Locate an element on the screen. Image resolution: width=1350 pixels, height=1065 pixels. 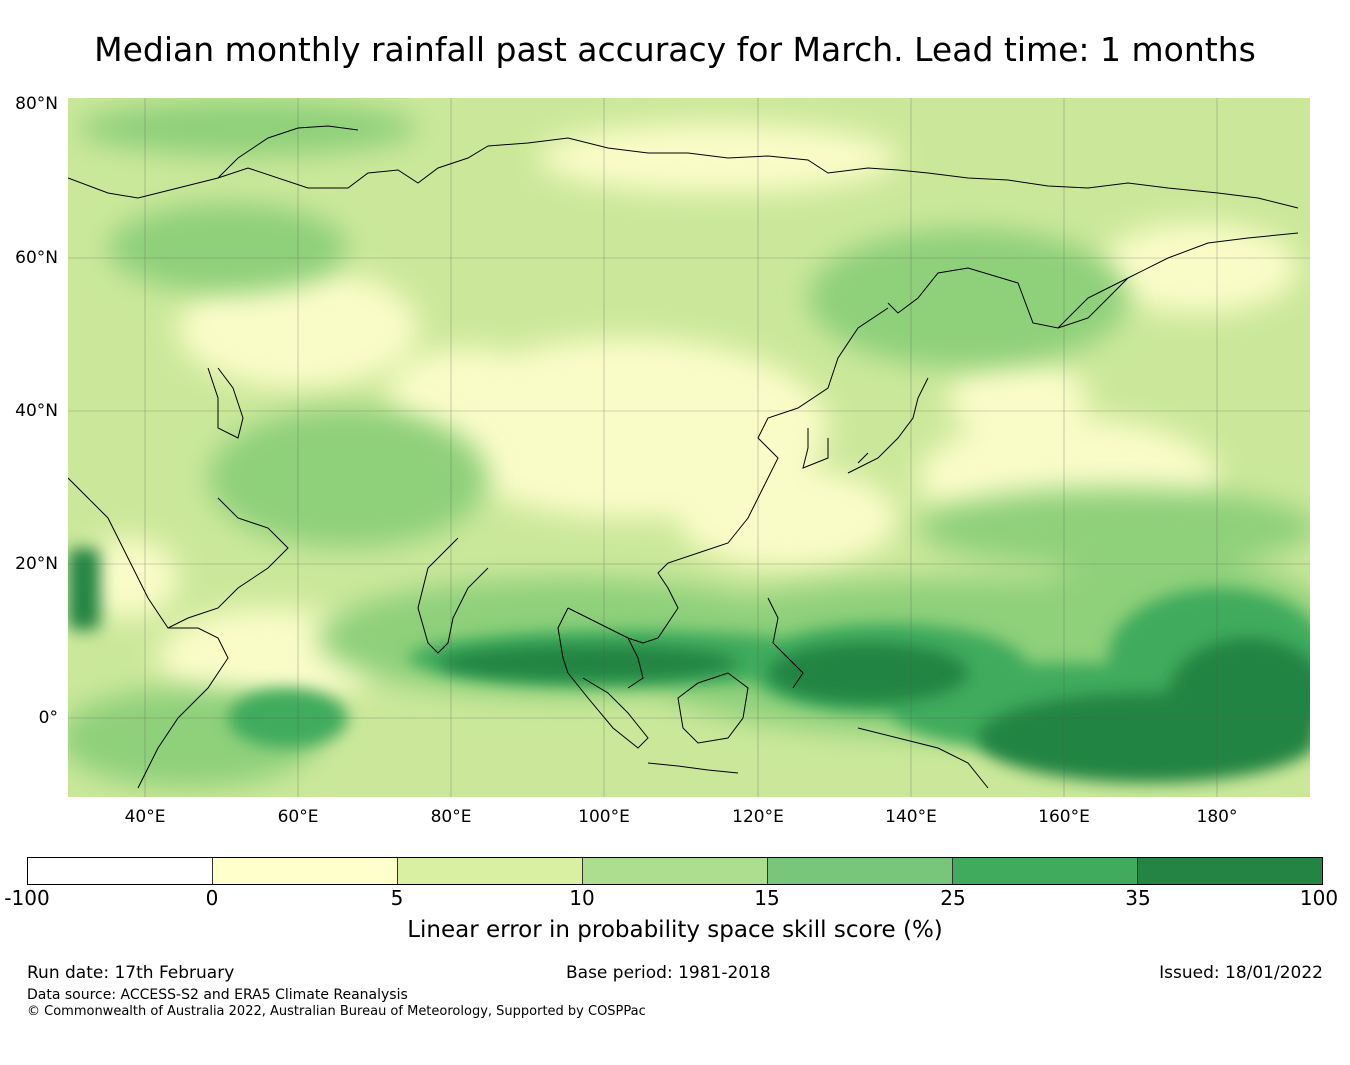
issued-date: Issued: 18/01/2022 is located at coordinates (1241, 973).